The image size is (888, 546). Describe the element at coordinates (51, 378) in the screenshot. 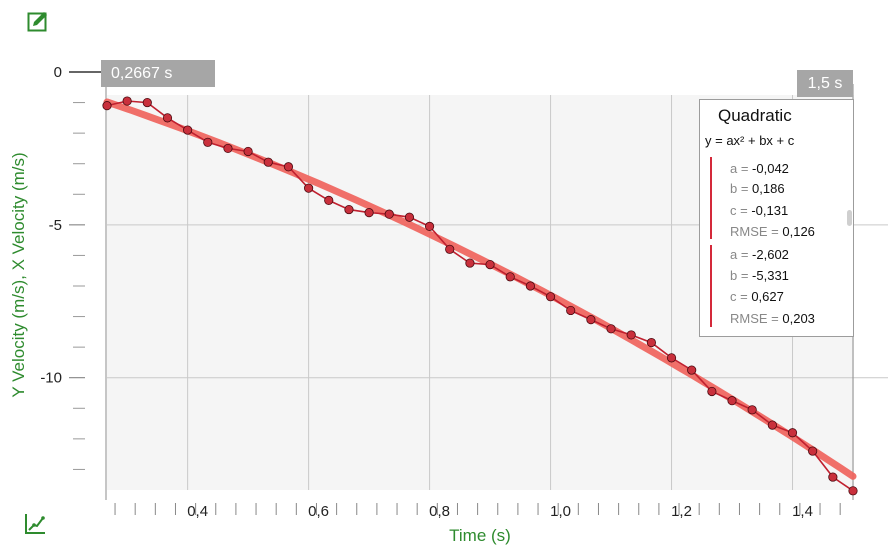

I see `y-tick-label: -10` at that location.